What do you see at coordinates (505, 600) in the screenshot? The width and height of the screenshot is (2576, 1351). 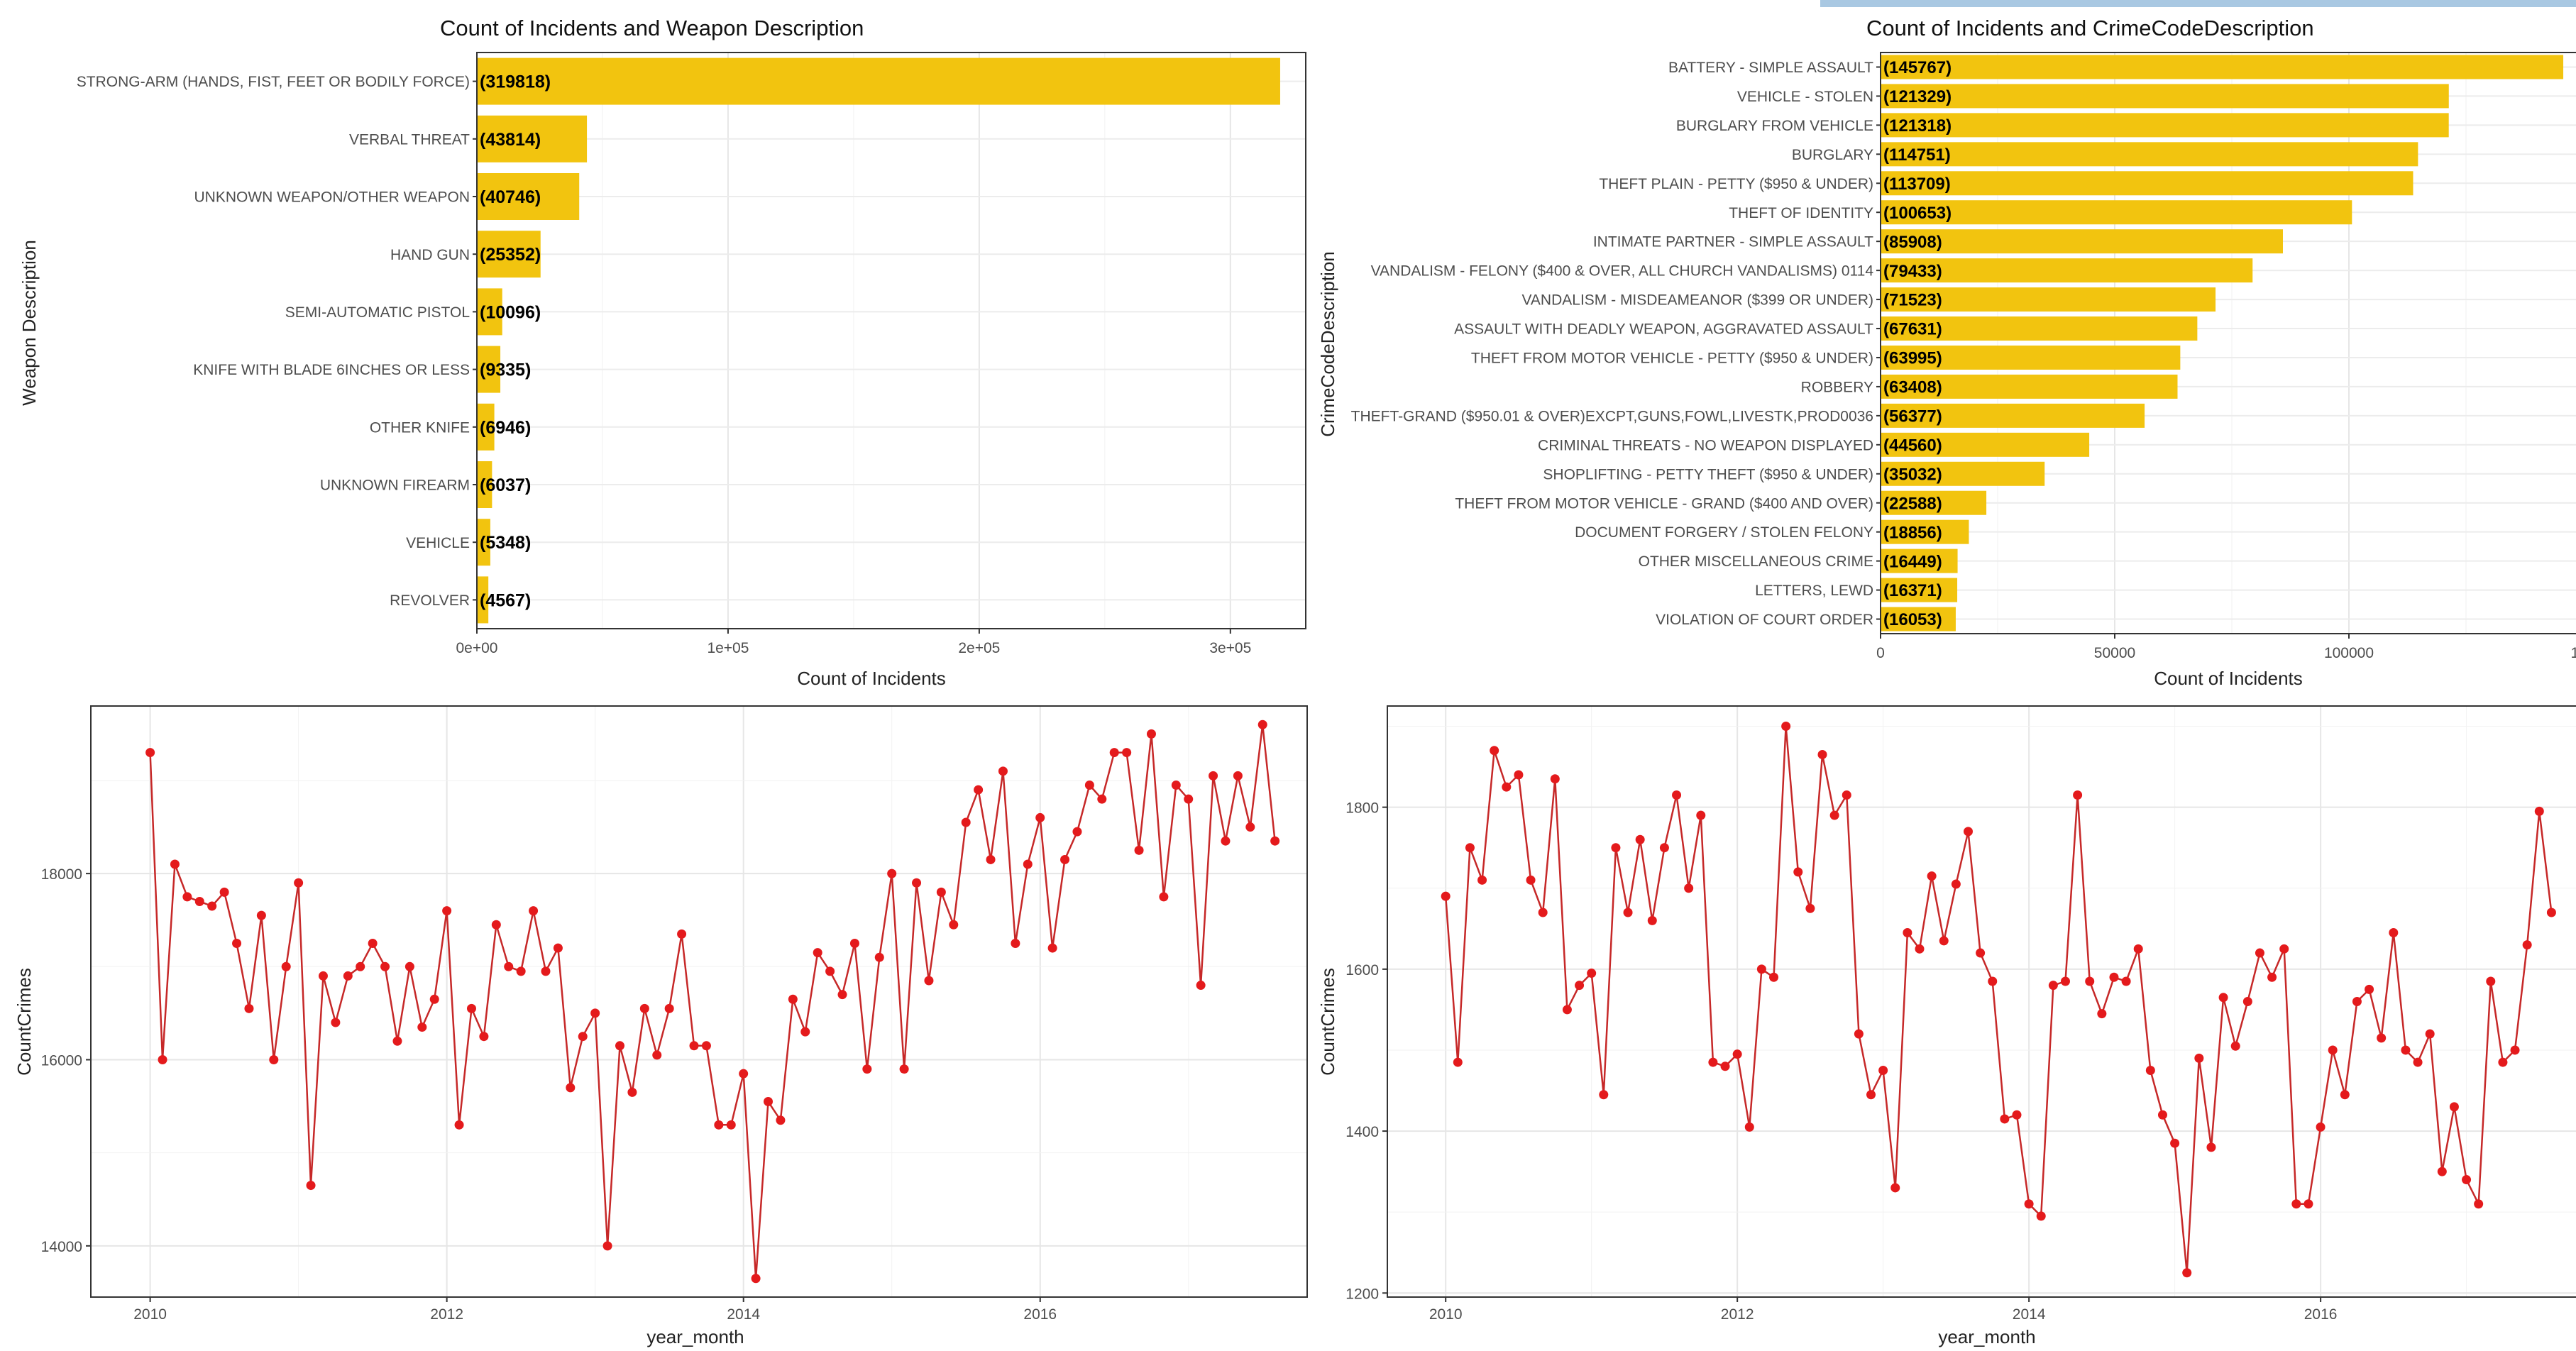 I see `weapon-data-label: (4567)` at bounding box center [505, 600].